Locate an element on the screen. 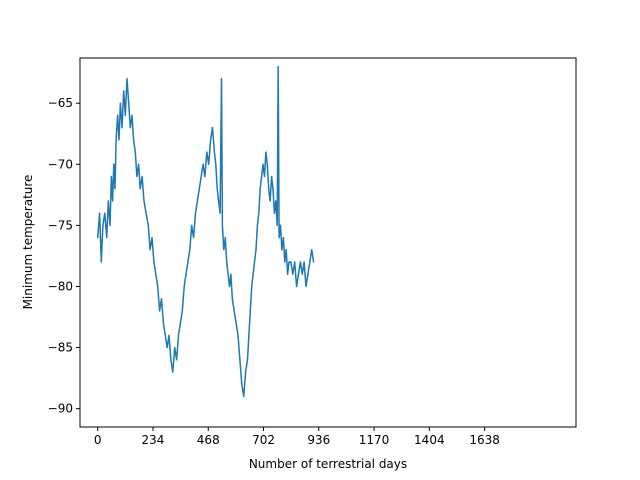 Image resolution: width=640 pixels, height=480 pixels. x-tick-label: 0 is located at coordinates (98, 440).